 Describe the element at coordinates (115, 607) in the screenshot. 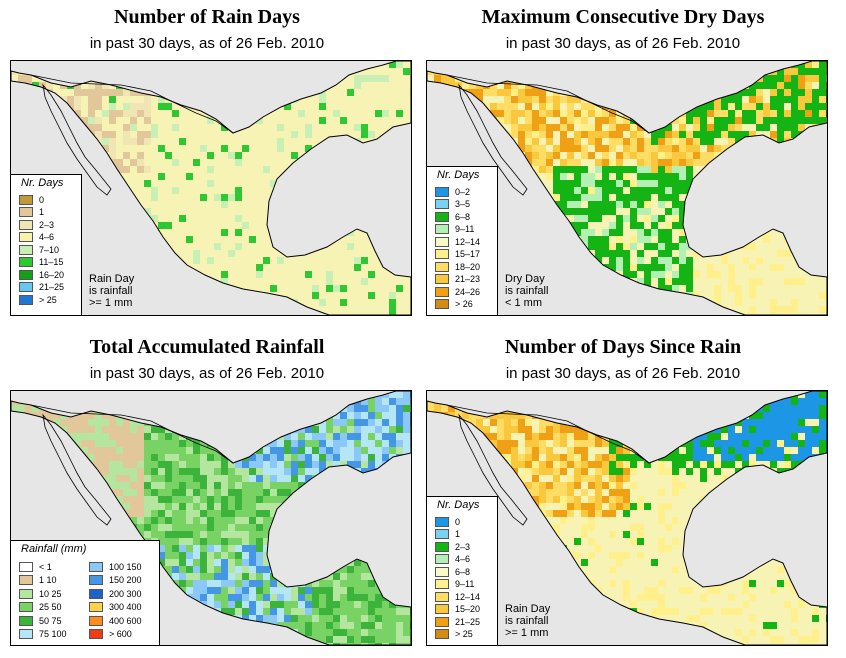

I see `legend-entry: 300 400` at that location.